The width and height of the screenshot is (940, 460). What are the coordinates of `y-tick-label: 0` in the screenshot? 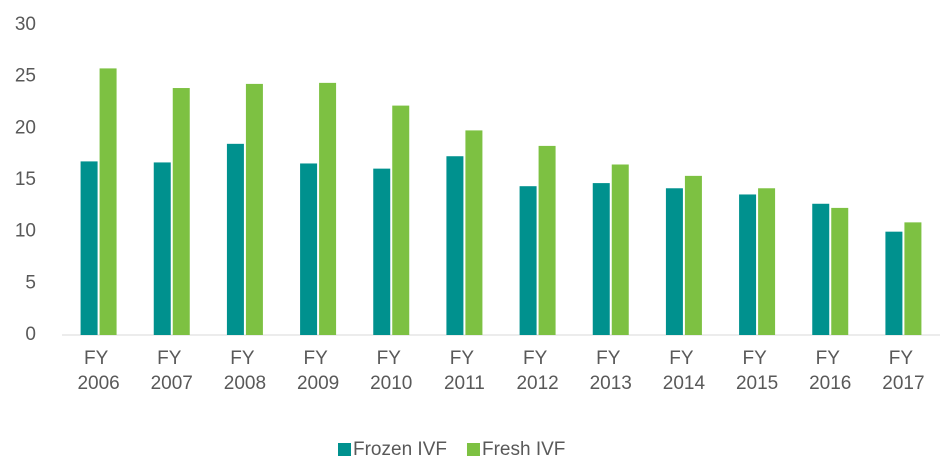 It's located at (30, 334).